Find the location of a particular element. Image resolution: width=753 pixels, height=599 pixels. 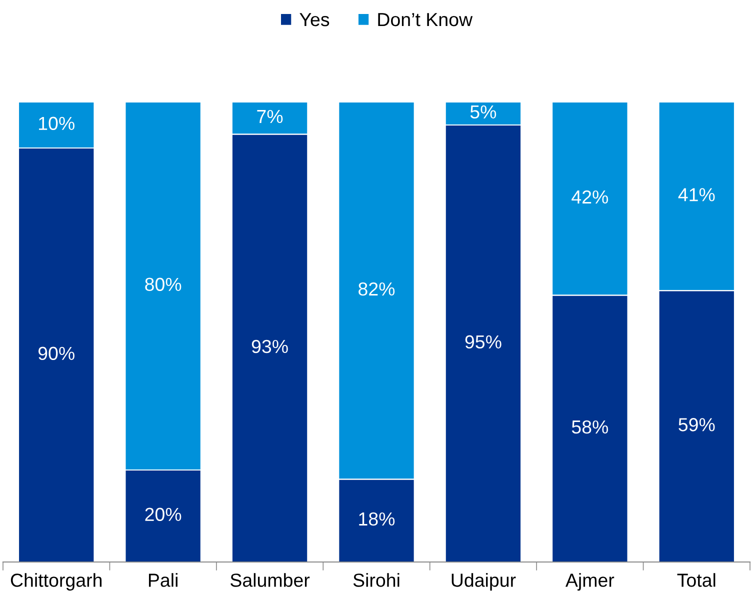

data-label: 18% is located at coordinates (377, 519).